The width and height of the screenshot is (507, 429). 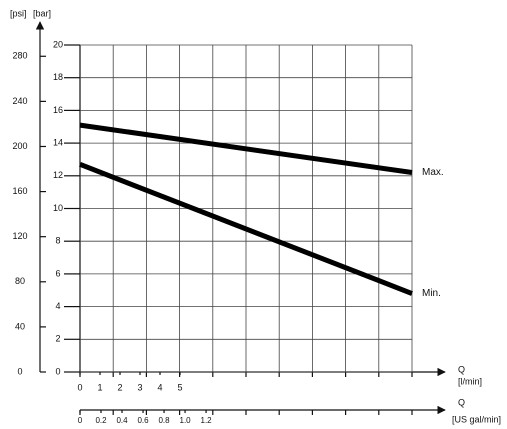 I want to click on x2-tick-label: 0.4, so click(x=122, y=420).